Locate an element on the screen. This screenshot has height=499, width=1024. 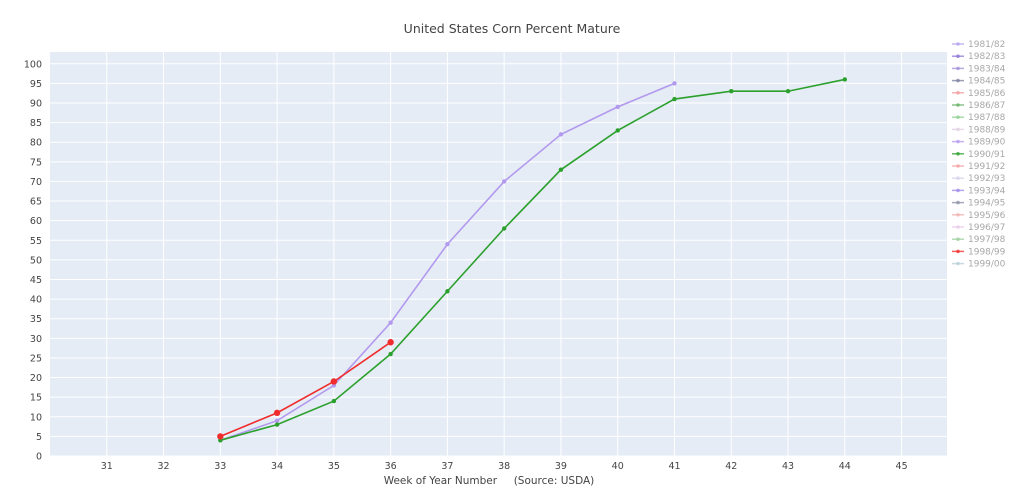
legend-label: 1982/83 is located at coordinates (986, 57).